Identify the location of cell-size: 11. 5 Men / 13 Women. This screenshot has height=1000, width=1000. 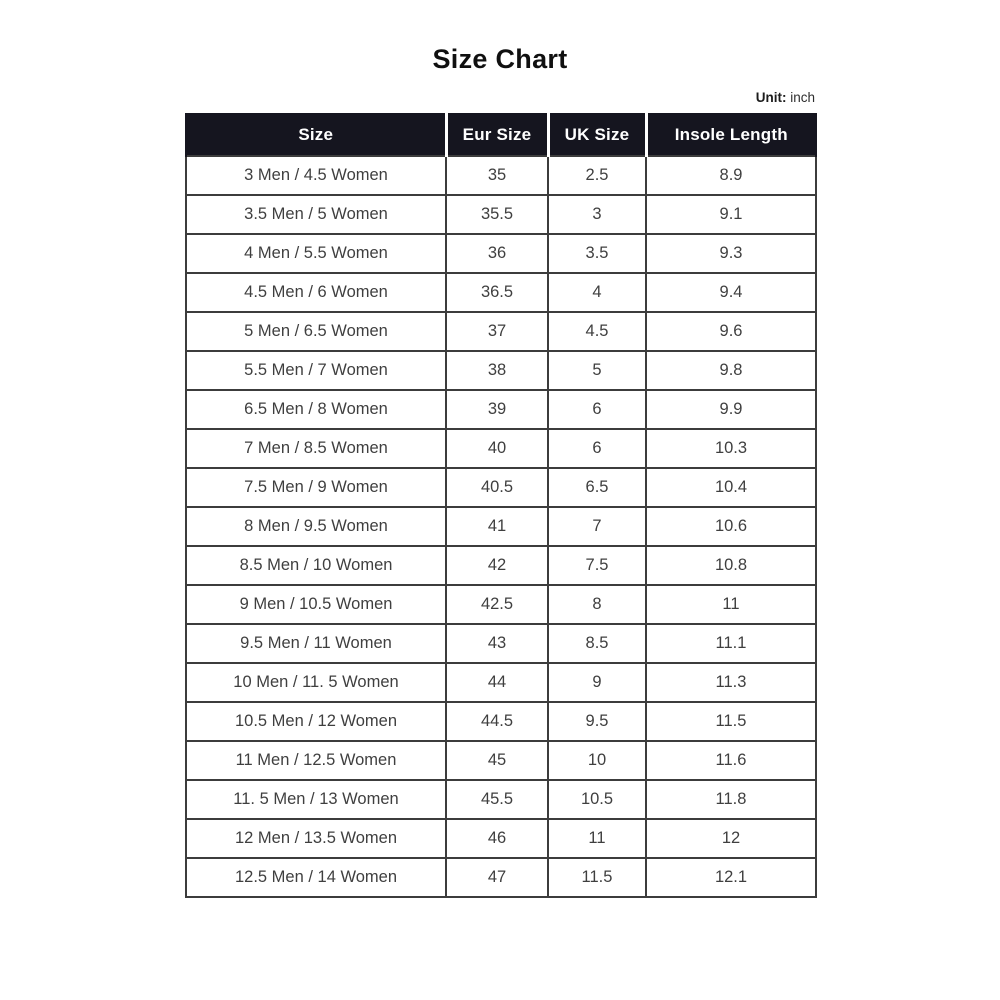
(316, 799).